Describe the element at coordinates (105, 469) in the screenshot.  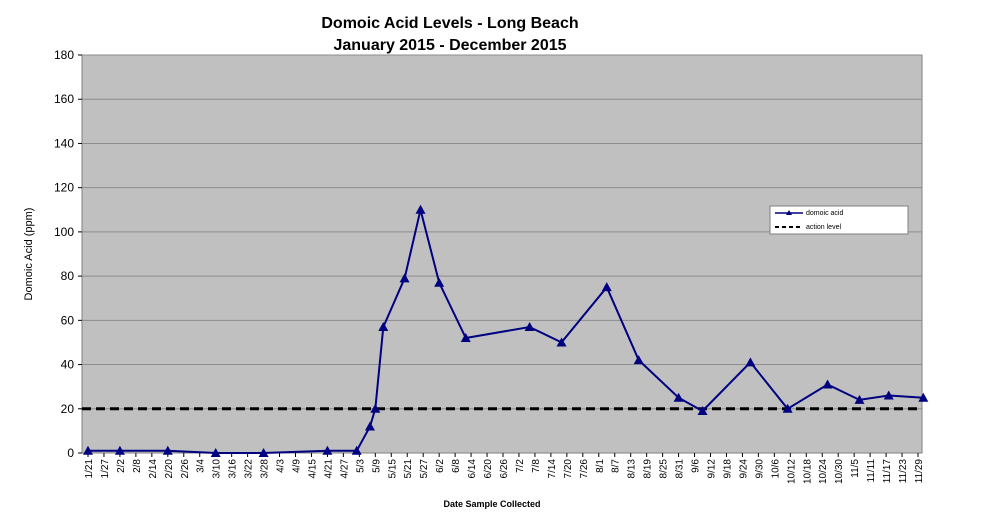
I see `x-tick-label: 1/27` at that location.